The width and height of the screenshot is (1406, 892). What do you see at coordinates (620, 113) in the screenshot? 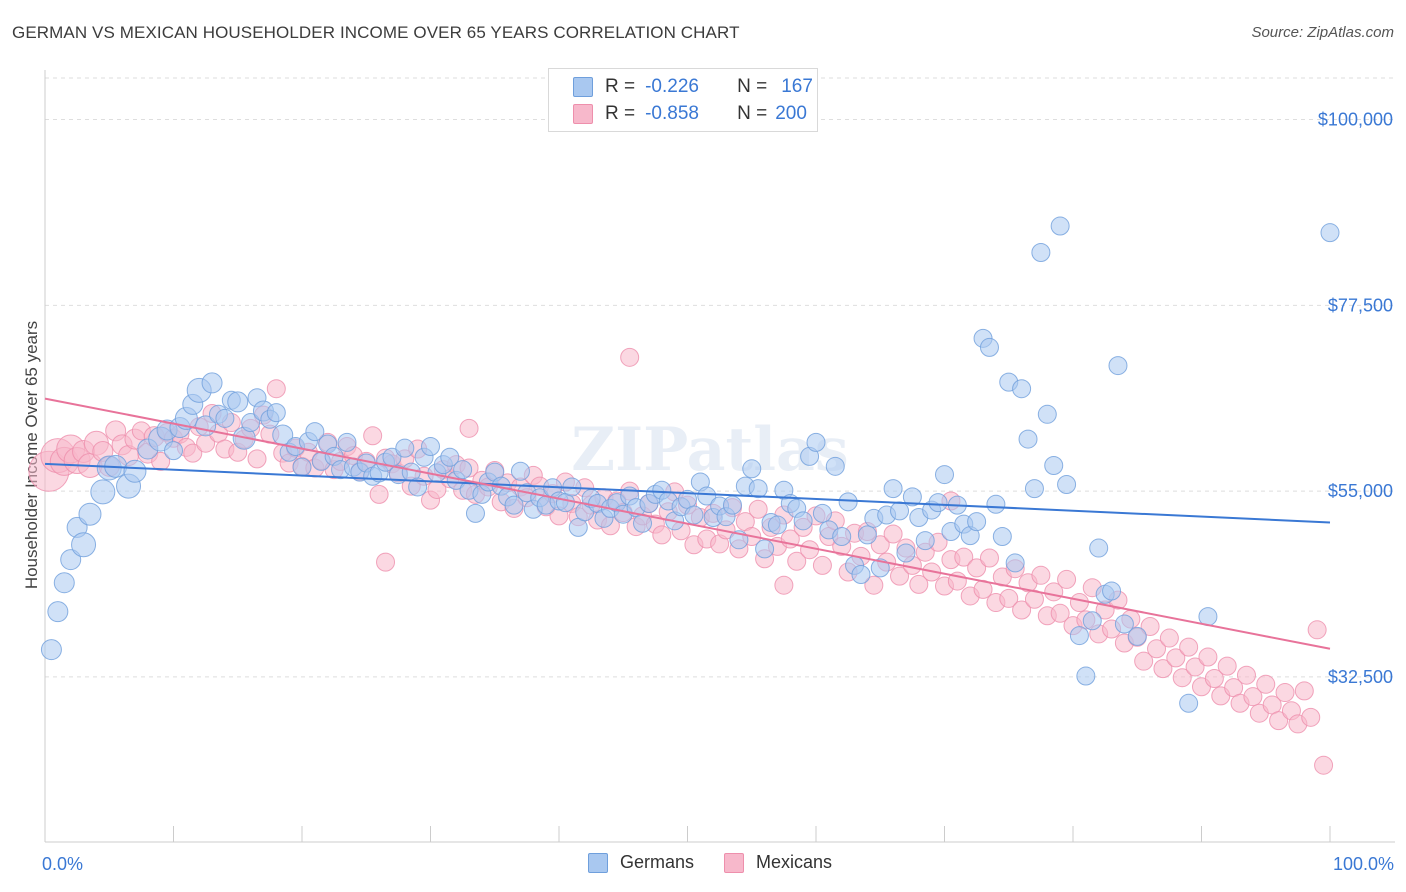
I see `mexicans-r-label: R =` at bounding box center [620, 113].